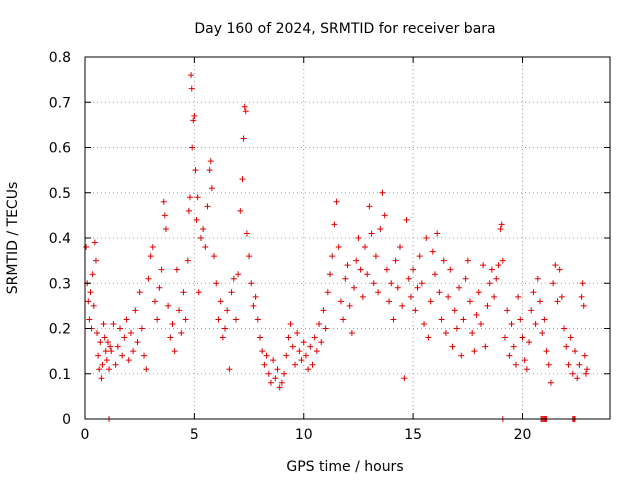 This screenshot has height=480, width=640. What do you see at coordinates (413, 435) in the screenshot?
I see `x-tick-label: 15` at bounding box center [413, 435].